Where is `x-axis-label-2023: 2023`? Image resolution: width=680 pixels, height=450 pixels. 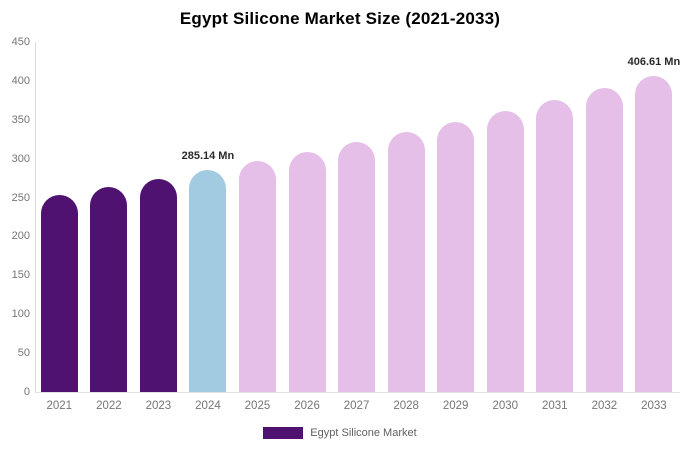 x-axis-label-2023: 2023 is located at coordinates (158, 406).